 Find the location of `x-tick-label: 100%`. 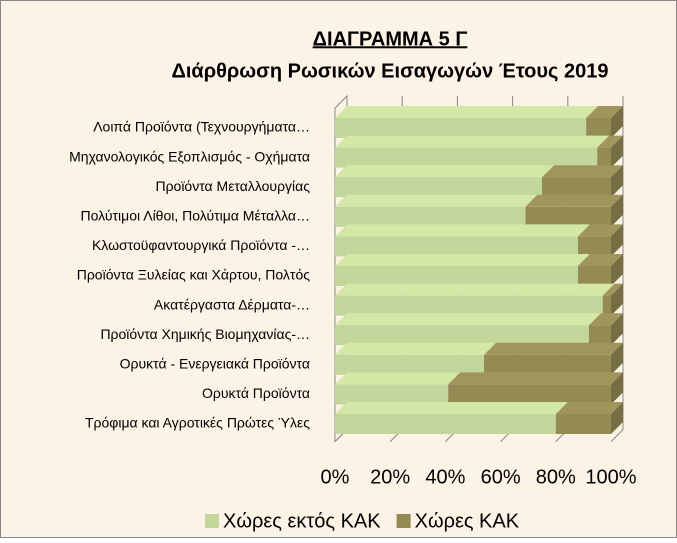

x-tick-label: 100% is located at coordinates (610, 477).